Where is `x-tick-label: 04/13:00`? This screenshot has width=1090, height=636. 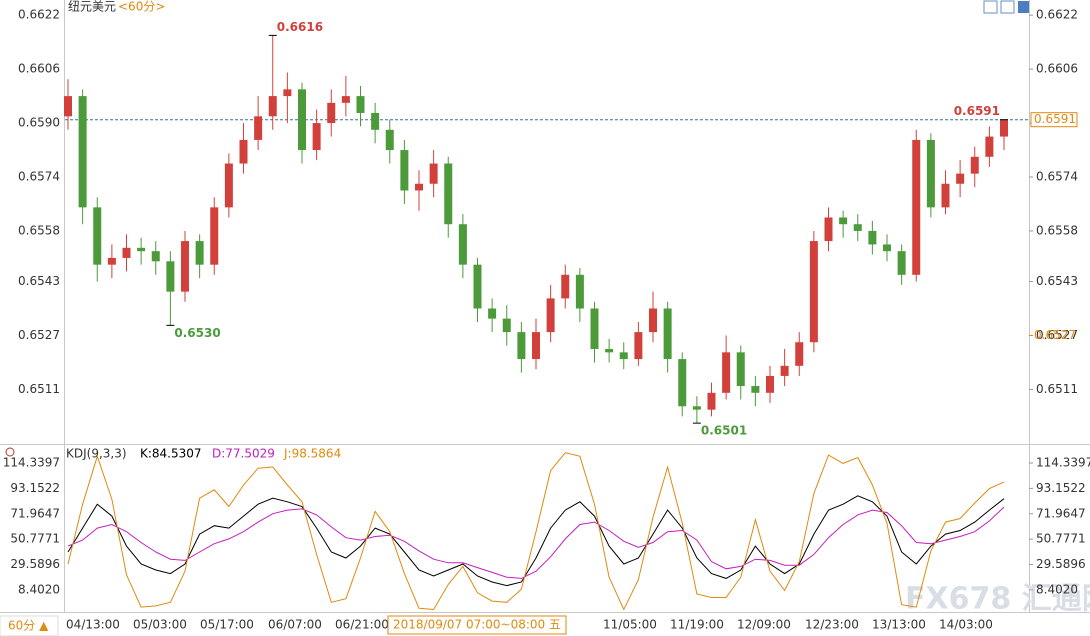
x-tick-label: 04/13:00 is located at coordinates (93, 625).